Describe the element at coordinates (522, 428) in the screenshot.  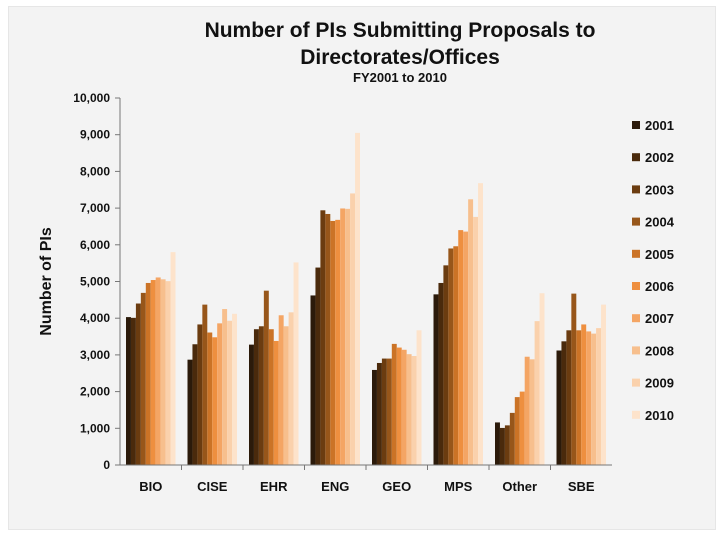
I see `bar-other-2006` at that location.